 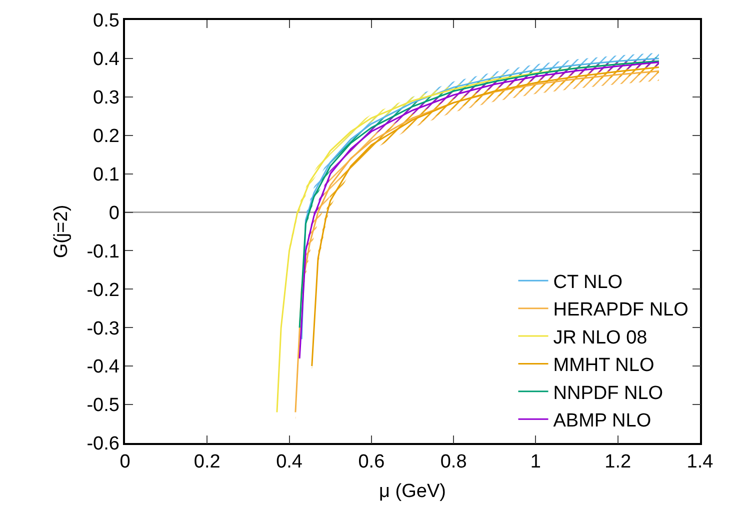 I want to click on x-tick-label: 0.6, so click(x=371, y=462).